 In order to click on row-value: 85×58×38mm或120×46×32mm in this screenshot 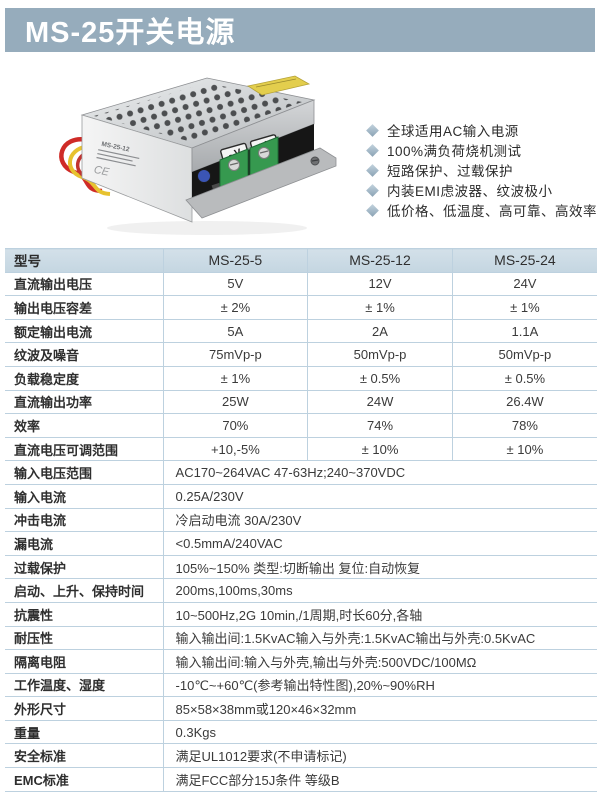, I will do `click(380, 708)`.